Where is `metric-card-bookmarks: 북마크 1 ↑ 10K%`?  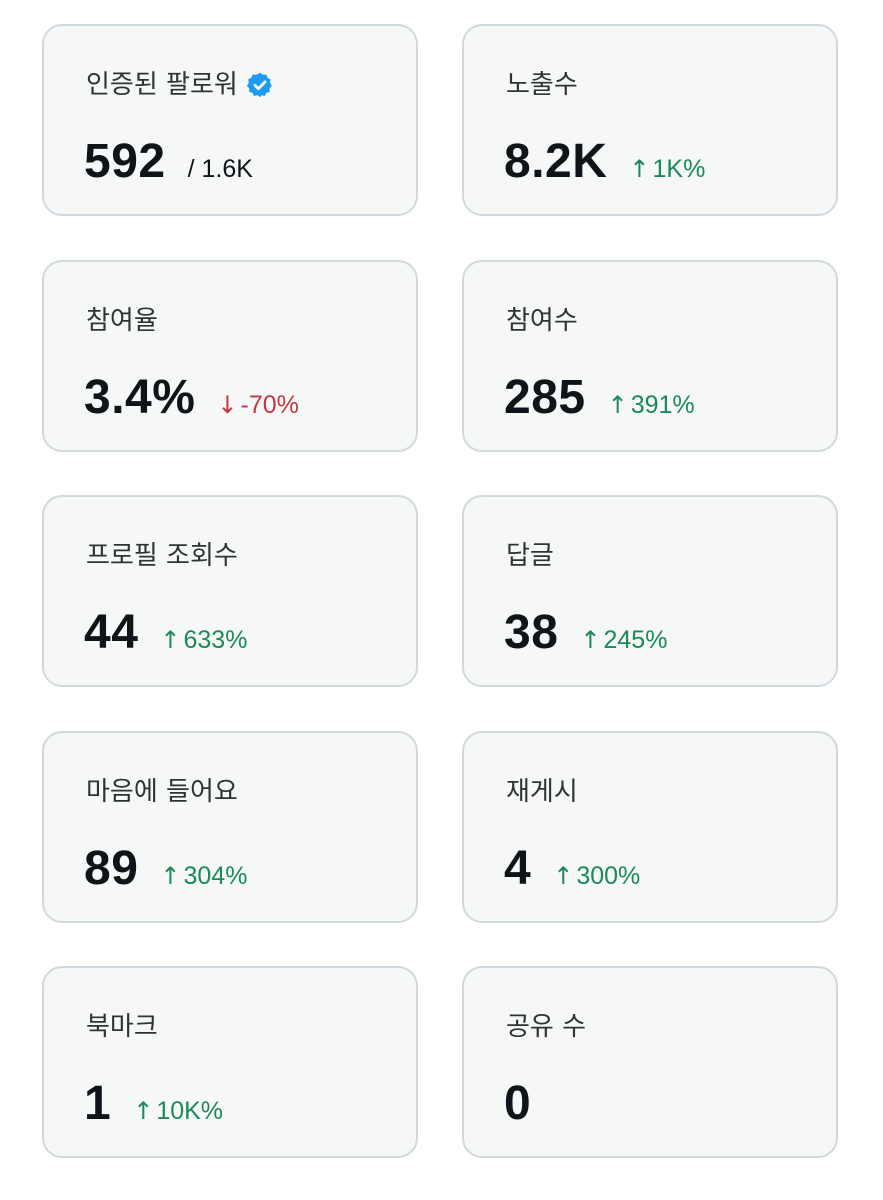
metric-card-bookmarks: 북마크 1 ↑ 10K% is located at coordinates (230, 1062).